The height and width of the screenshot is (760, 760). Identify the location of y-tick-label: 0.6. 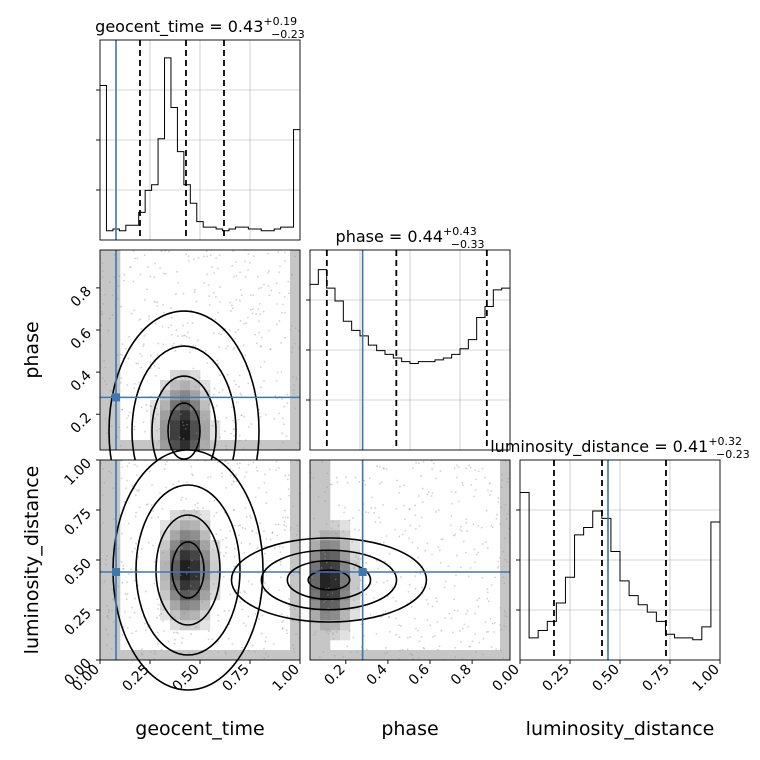
(81, 338).